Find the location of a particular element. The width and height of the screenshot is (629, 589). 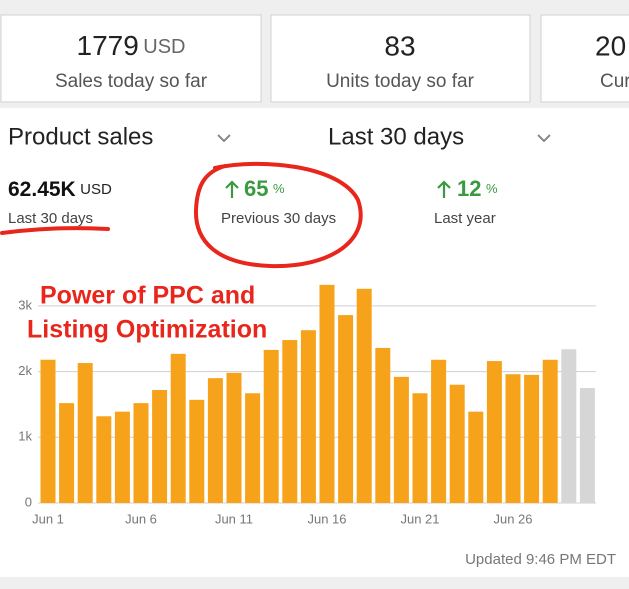

card-value: 83 is located at coordinates (399, 45).